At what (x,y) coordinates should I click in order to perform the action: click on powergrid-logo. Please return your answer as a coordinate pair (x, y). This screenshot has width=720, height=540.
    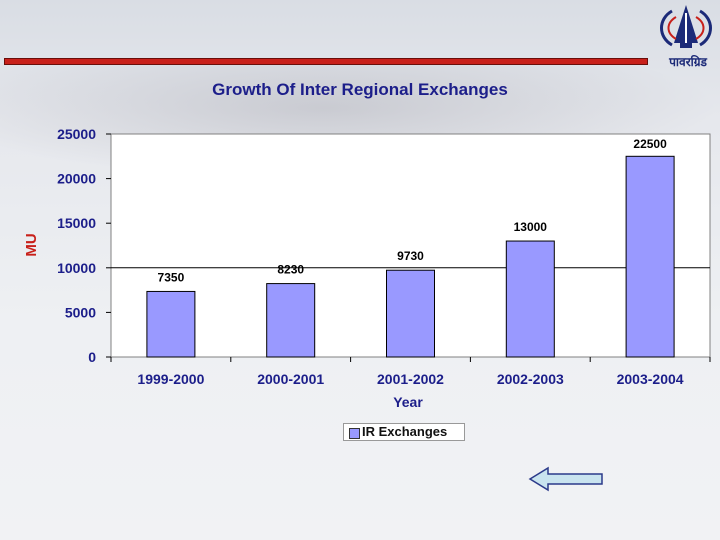
    Looking at the image, I should click on (686, 26).